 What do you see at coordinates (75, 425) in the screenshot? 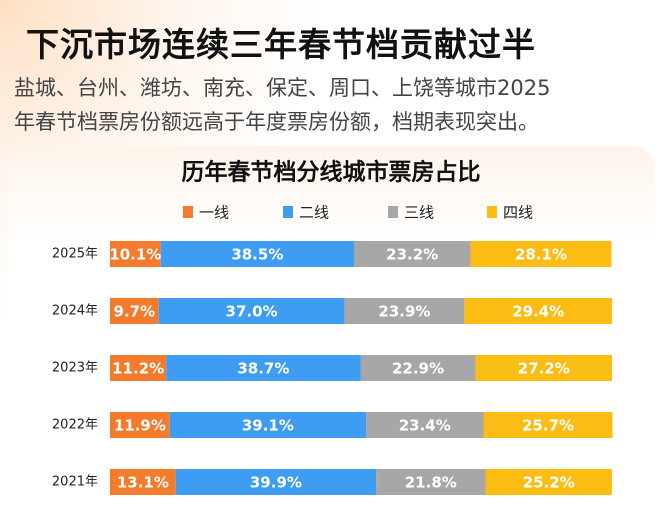
I see `y-tick-label: 2022年` at bounding box center [75, 425].